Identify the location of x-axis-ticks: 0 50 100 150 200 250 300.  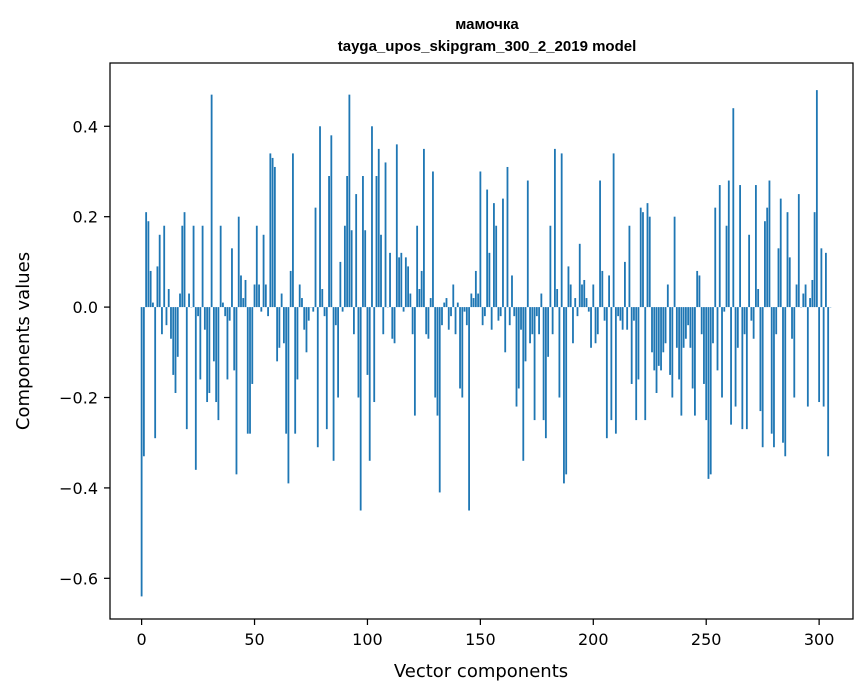
(486, 634).